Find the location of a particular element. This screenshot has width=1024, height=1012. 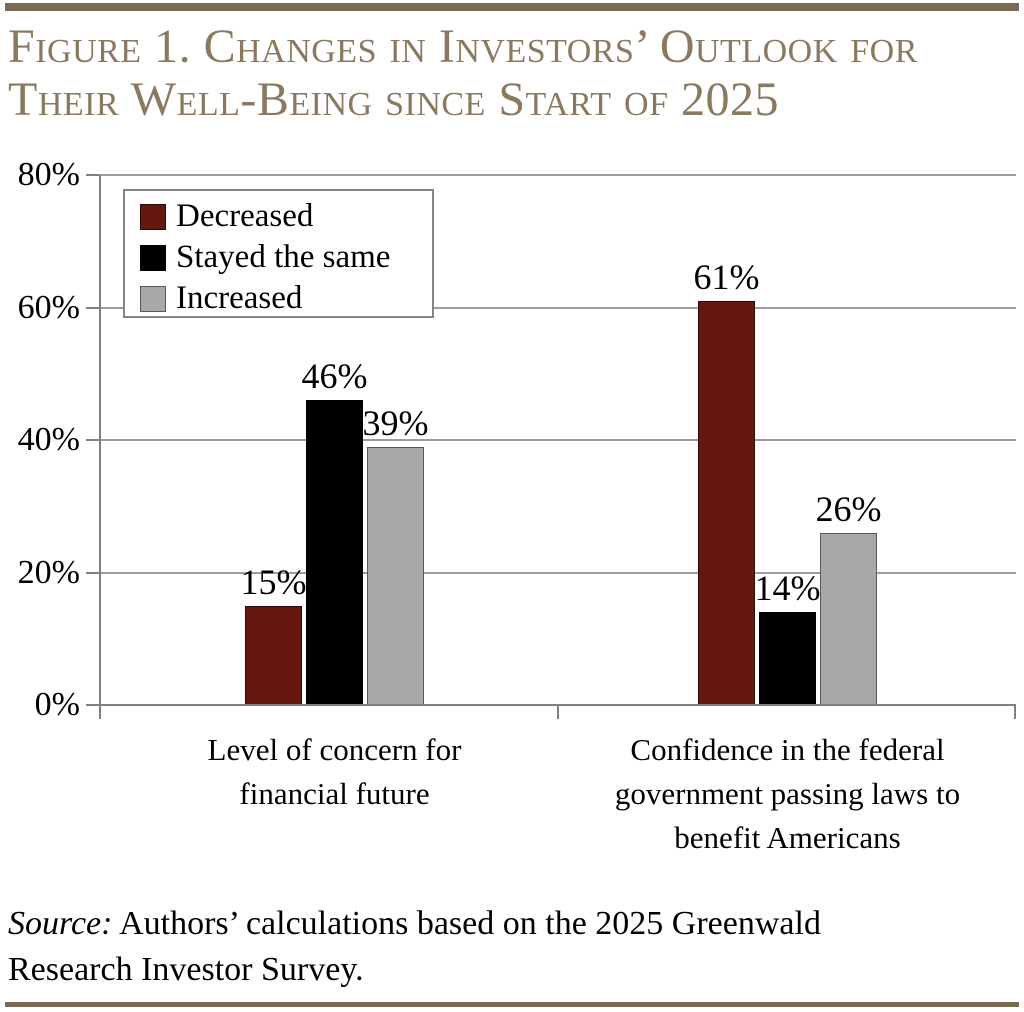

legend-swatch-increased is located at coordinates (153, 298).